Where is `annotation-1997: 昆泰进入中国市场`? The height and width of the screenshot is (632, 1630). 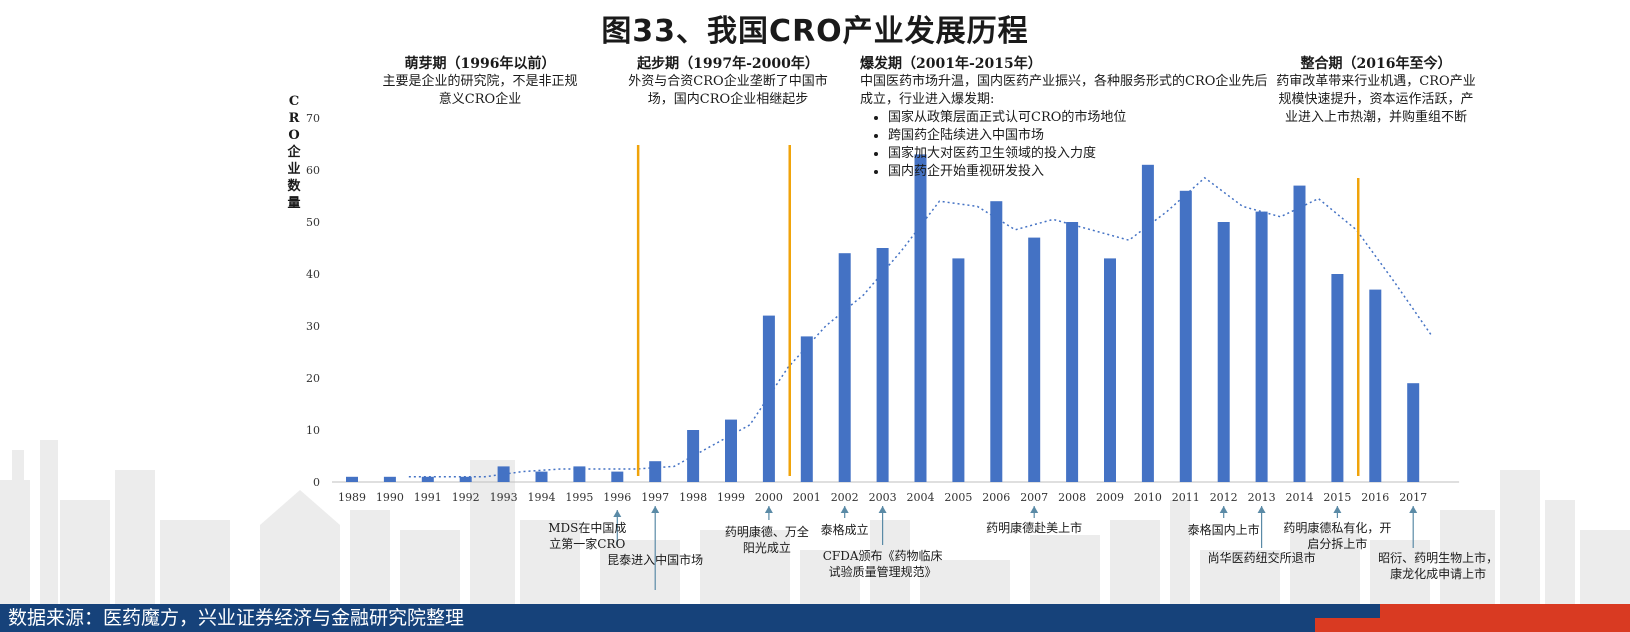
annotation-1997: 昆泰进入中国市场 is located at coordinates (655, 560).